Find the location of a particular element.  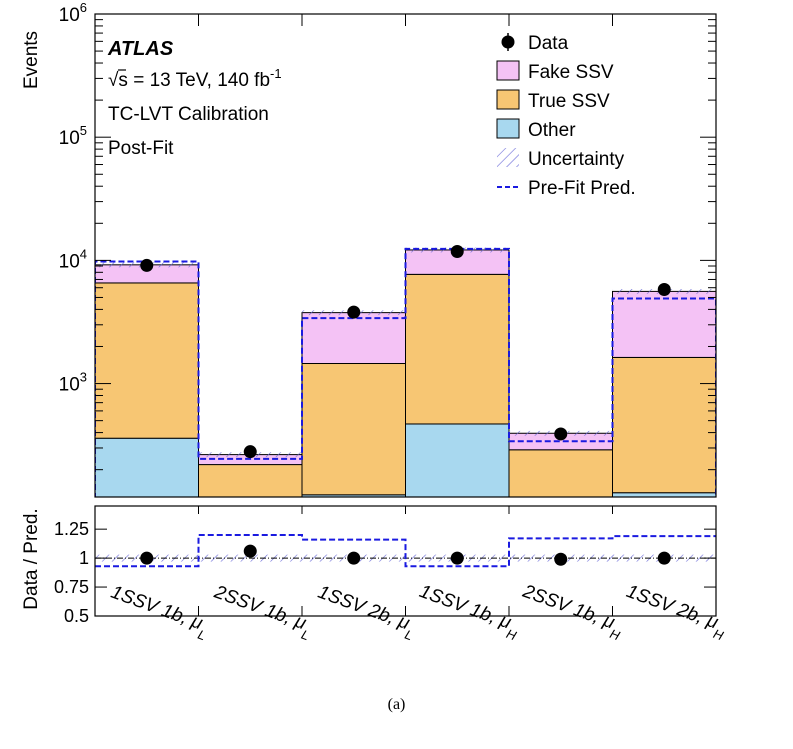

annotation-postfit: Post-Fit is located at coordinates (141, 148).